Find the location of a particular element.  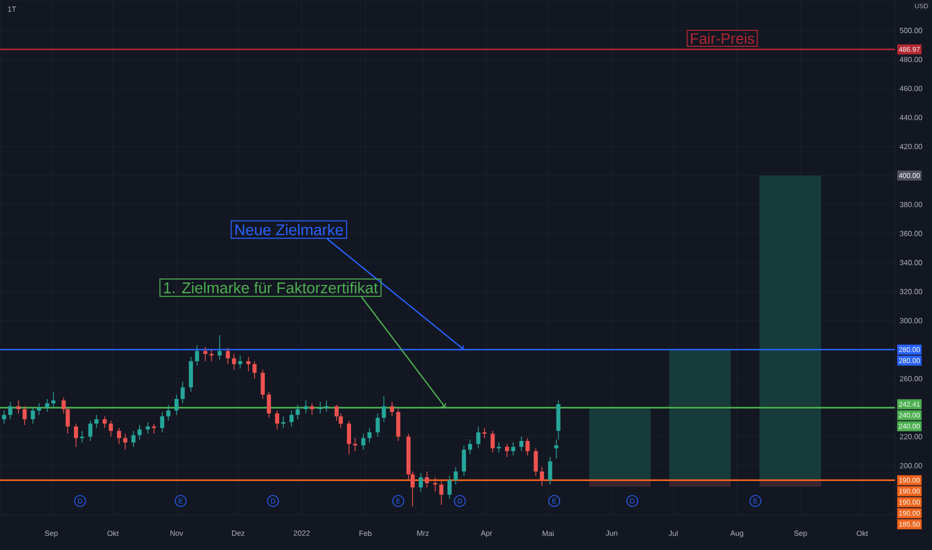

annotation: Neue Zielmarke is located at coordinates (289, 230).